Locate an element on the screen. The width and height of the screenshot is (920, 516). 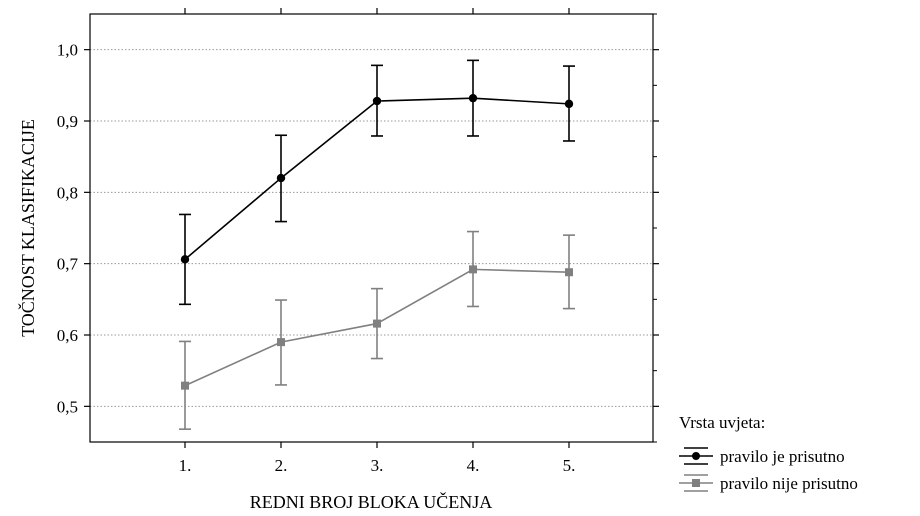
x-tick-label: 2. is located at coordinates (281, 465).